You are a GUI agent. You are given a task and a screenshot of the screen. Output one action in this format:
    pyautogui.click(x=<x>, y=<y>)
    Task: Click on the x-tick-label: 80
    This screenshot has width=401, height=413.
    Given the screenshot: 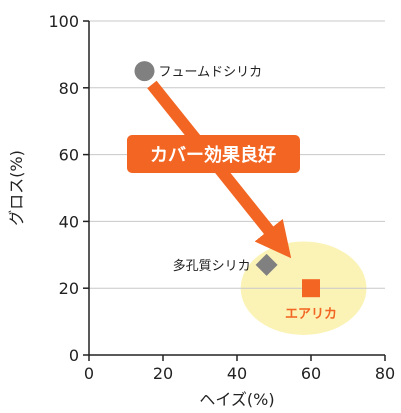 What is the action you would take?
    pyautogui.click(x=385, y=373)
    